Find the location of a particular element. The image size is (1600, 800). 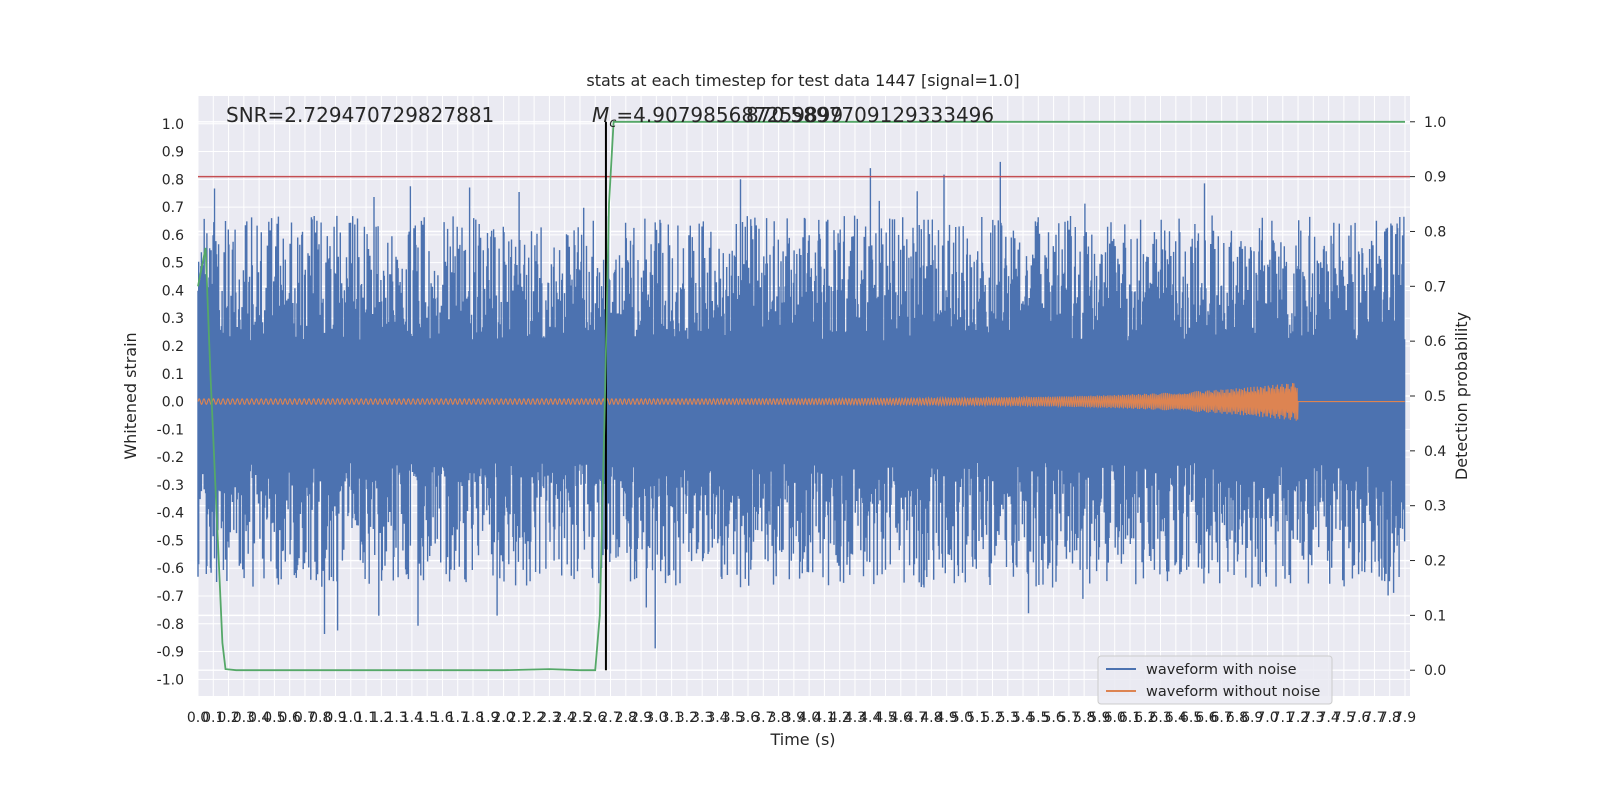

x-tick-label: 1.0 is located at coordinates (351, 718).